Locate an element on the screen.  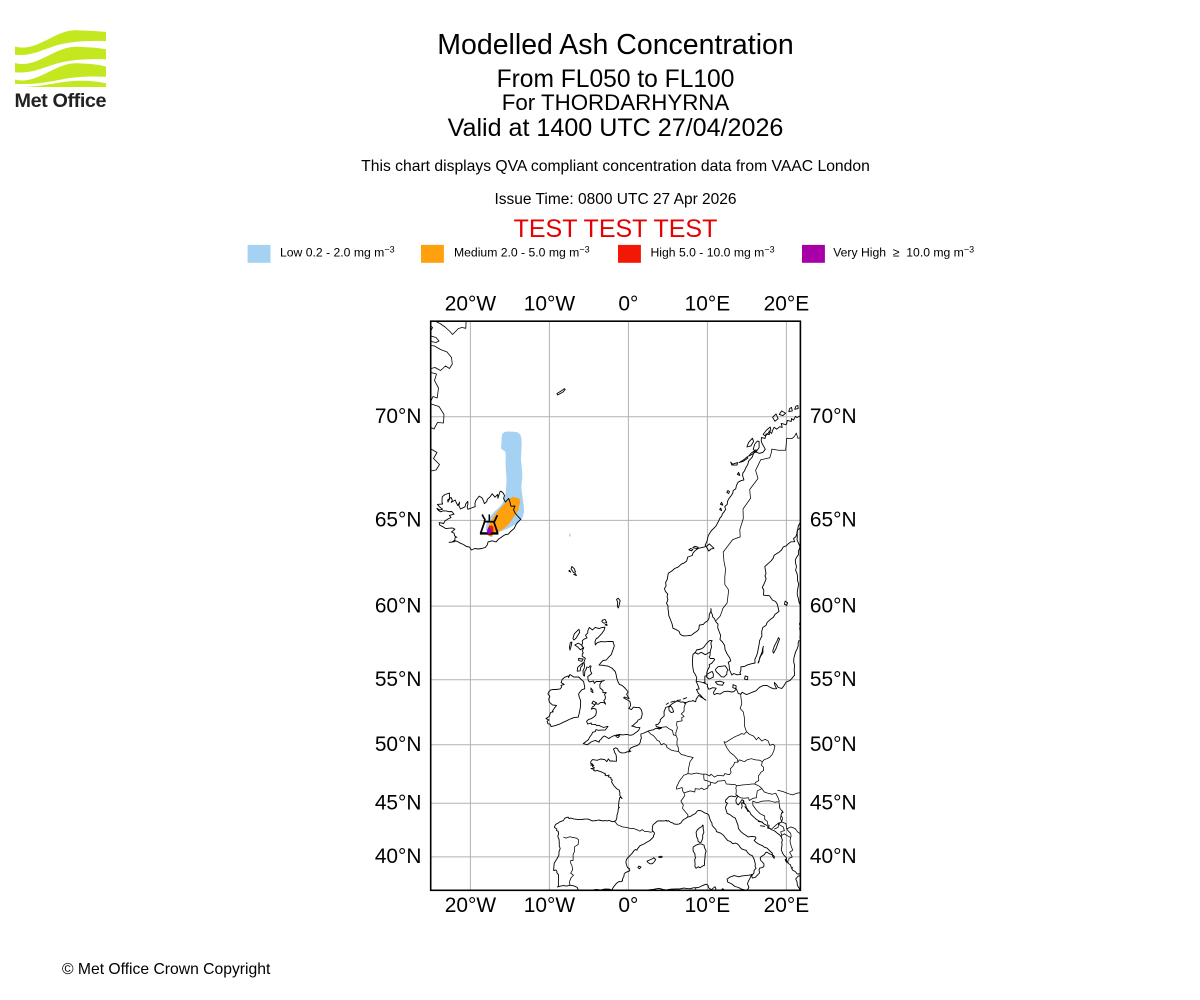
svg-text: Low 0.2 - 2.0 mg m−3 is located at coordinates (337, 251).